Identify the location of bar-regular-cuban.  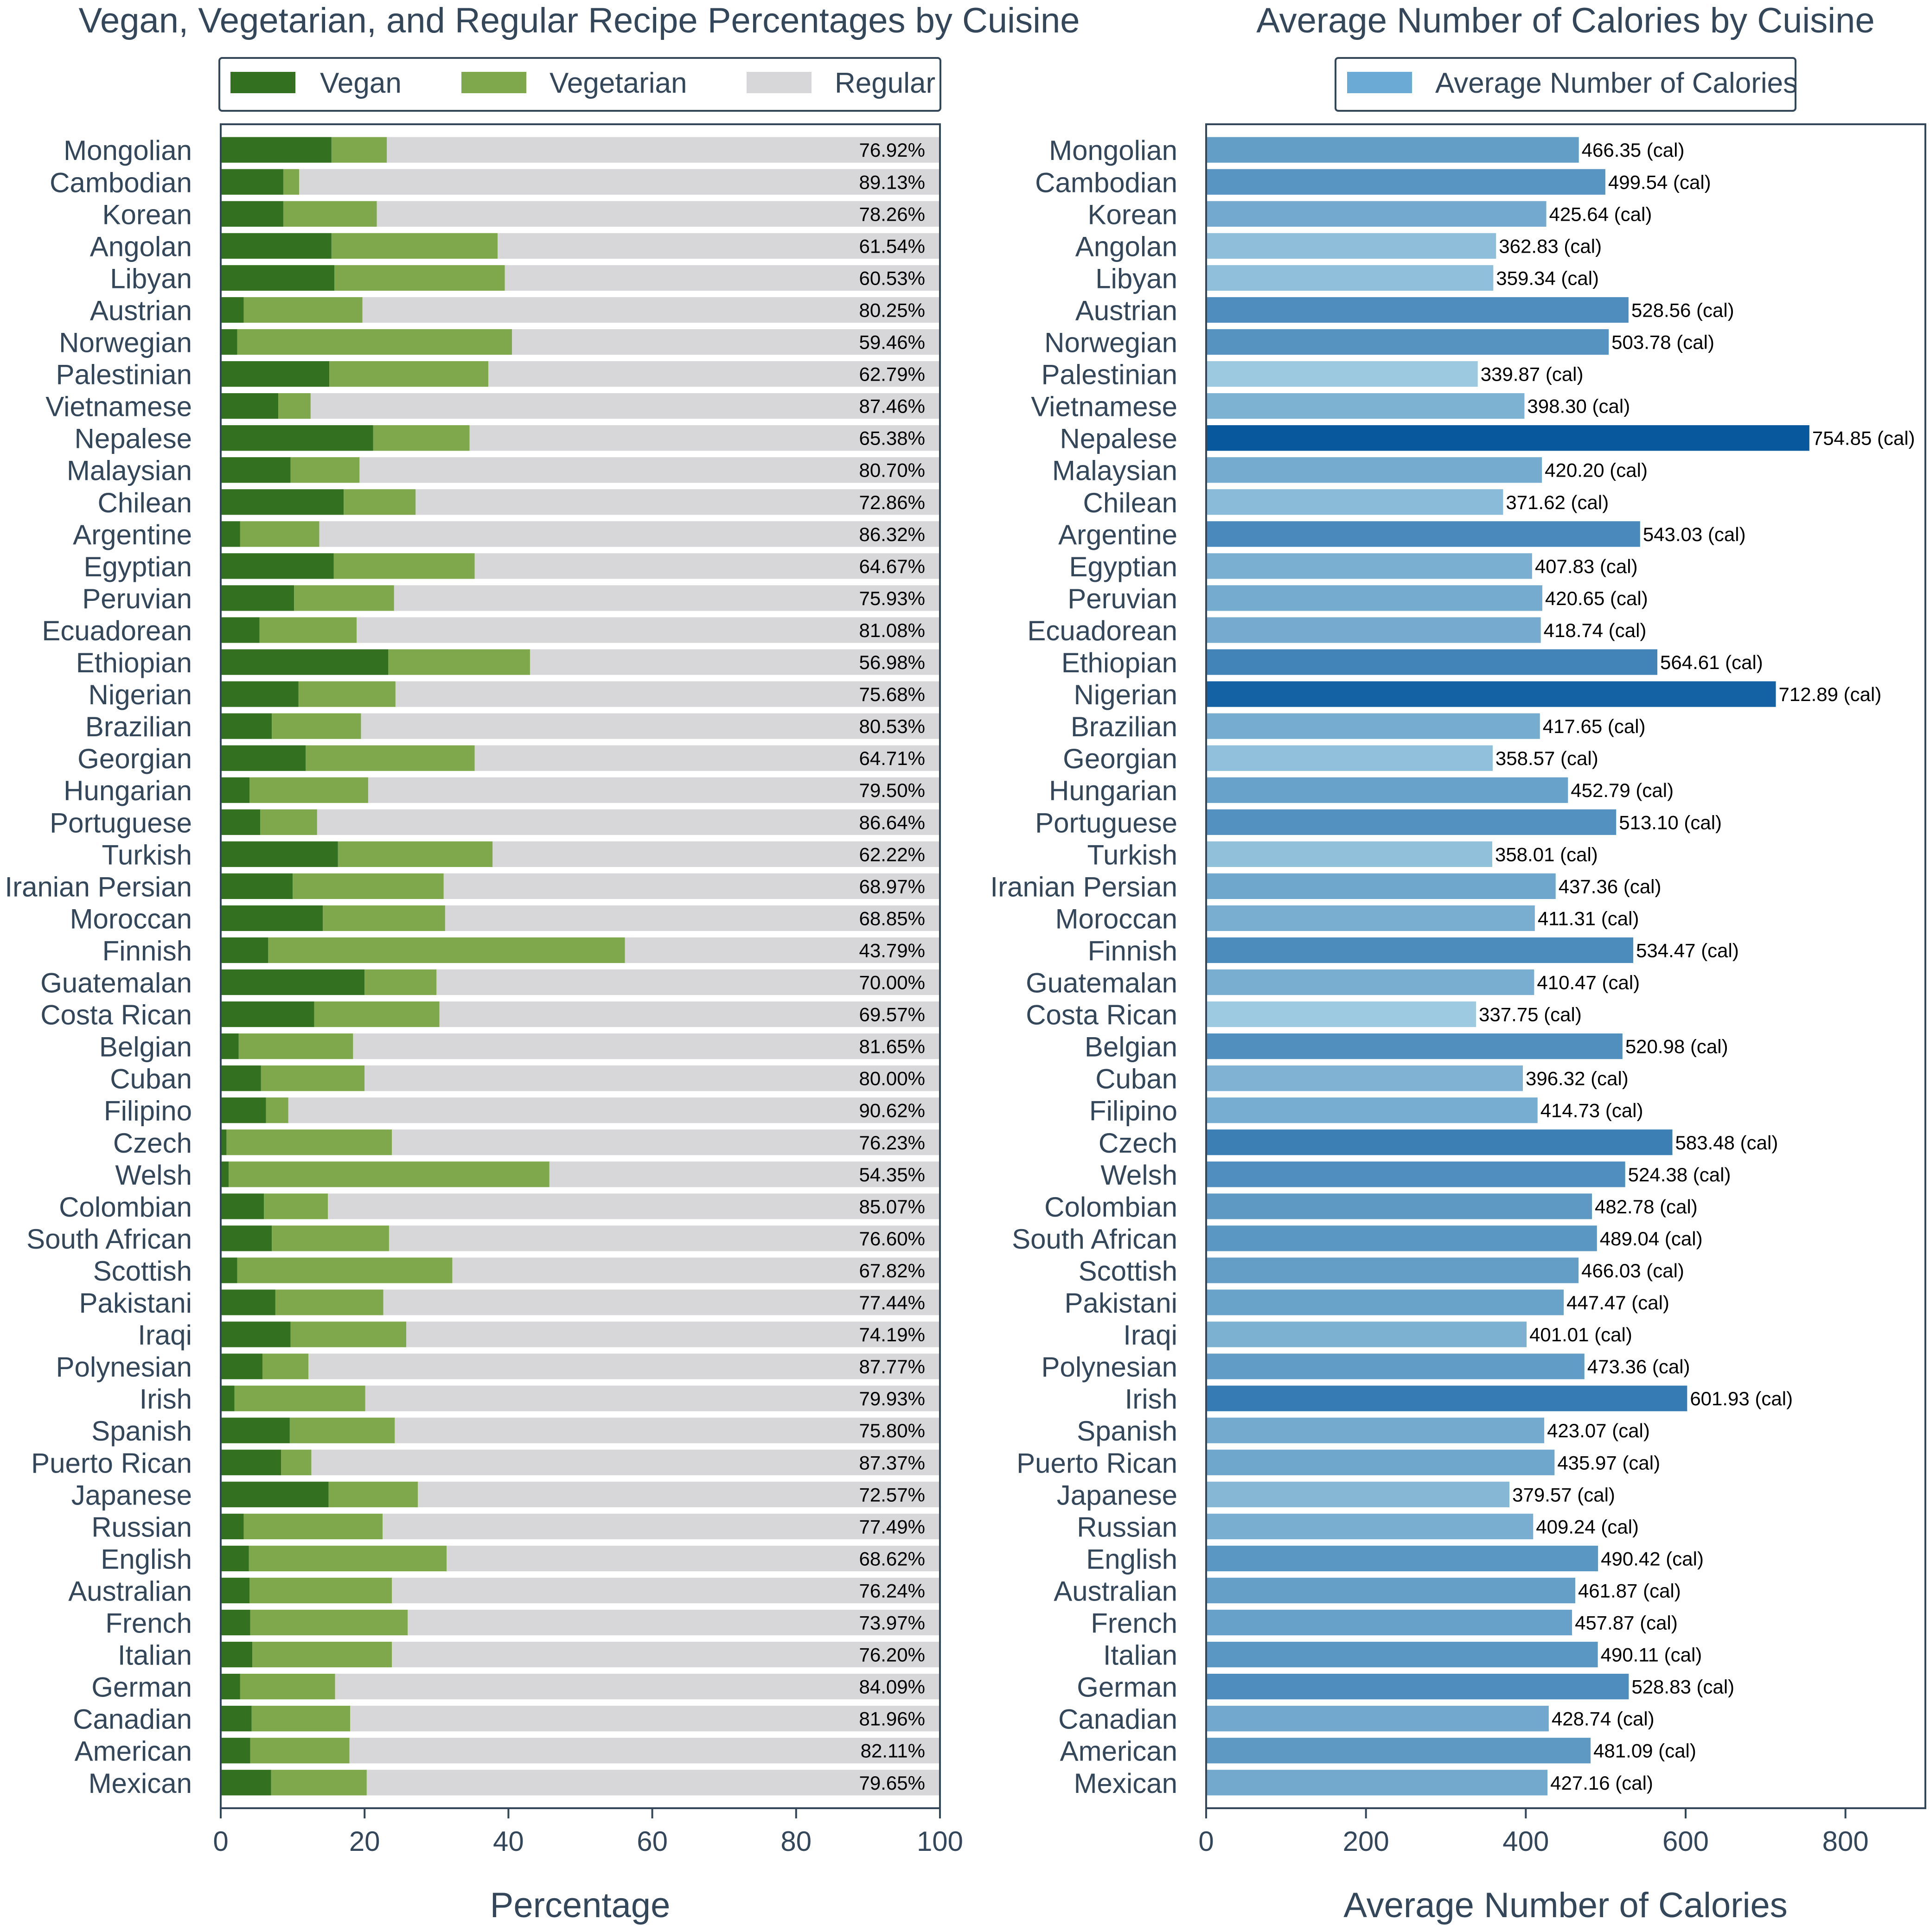
(652, 1078).